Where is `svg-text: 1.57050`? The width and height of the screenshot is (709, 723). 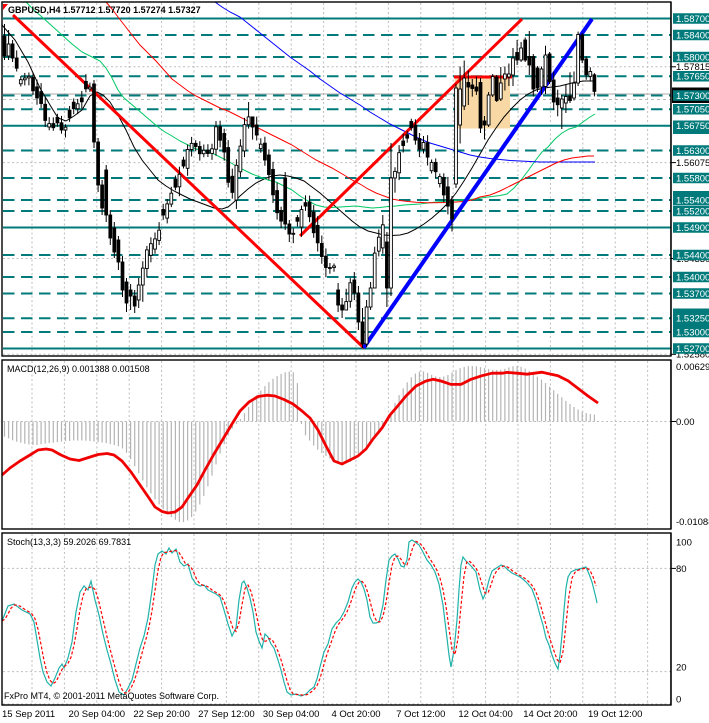 svg-text: 1.57050 is located at coordinates (692, 110).